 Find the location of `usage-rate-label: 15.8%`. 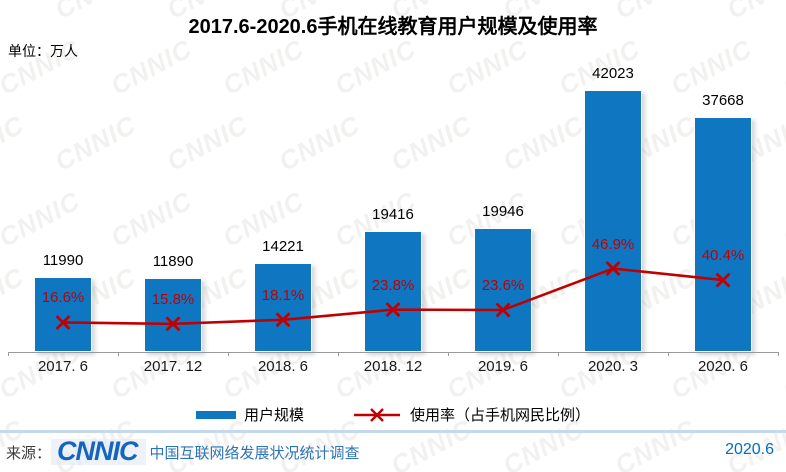

usage-rate-label: 15.8% is located at coordinates (173, 299).